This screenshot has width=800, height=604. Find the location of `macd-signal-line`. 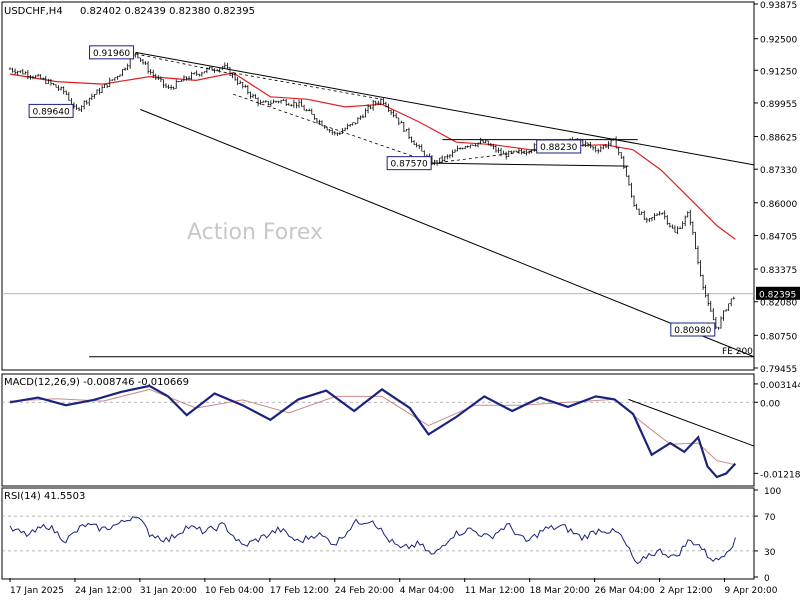

macd-signal-line is located at coordinates (372, 427).